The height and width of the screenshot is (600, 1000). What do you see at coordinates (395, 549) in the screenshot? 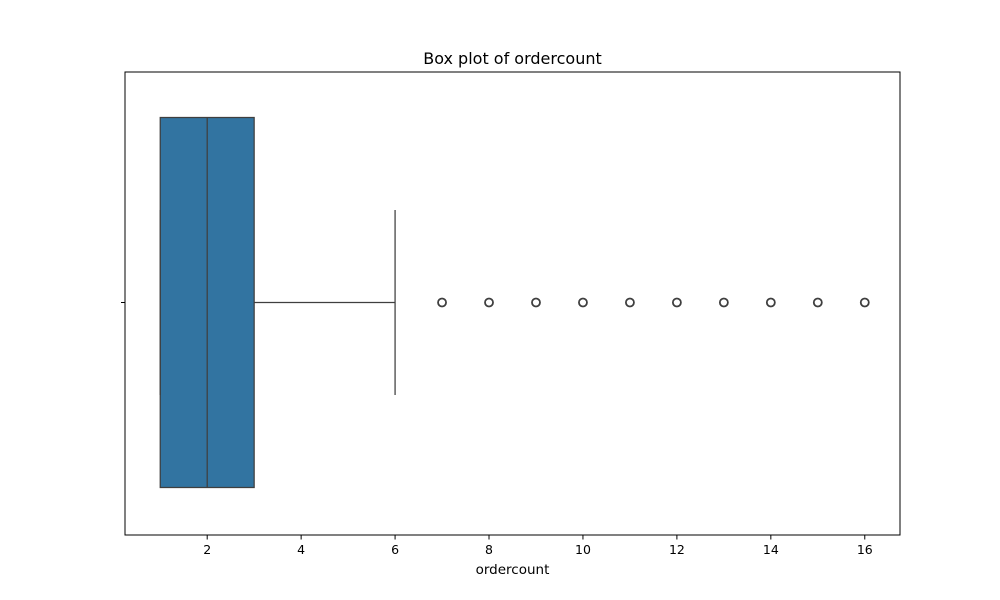
I see `x-tick-label: 6` at bounding box center [395, 549].